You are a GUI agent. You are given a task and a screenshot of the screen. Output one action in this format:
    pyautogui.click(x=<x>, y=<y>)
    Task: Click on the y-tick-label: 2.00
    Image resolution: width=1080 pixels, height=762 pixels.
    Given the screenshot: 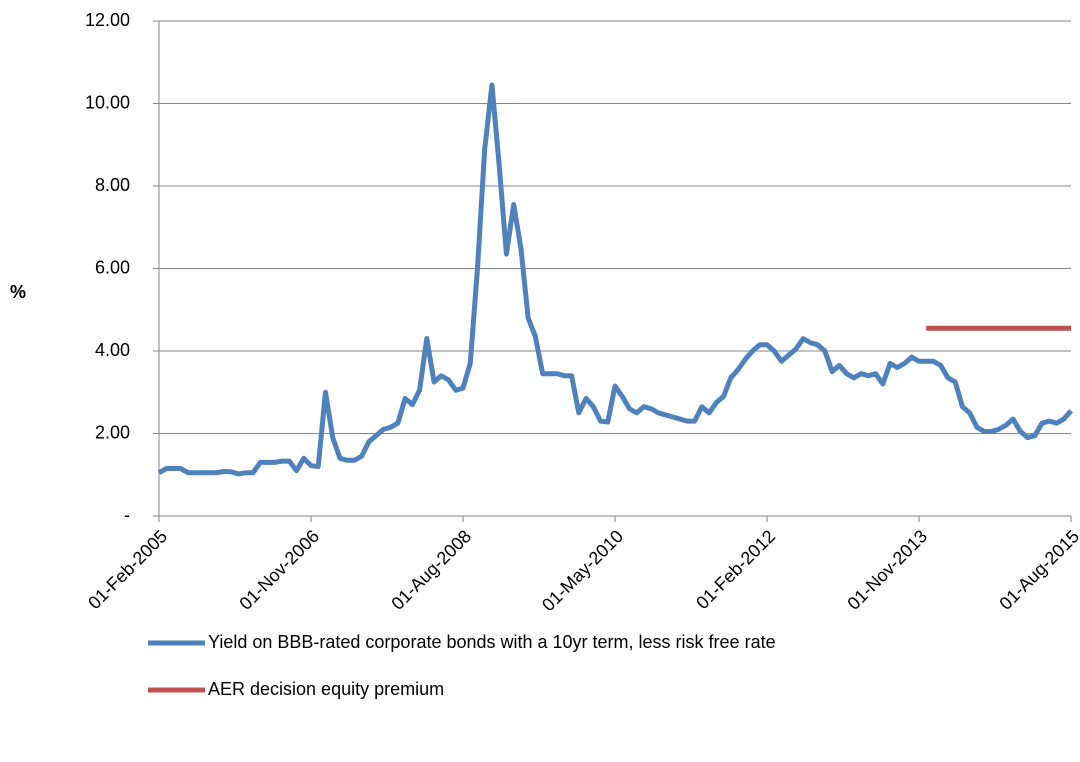 What is the action you would take?
    pyautogui.click(x=112, y=432)
    